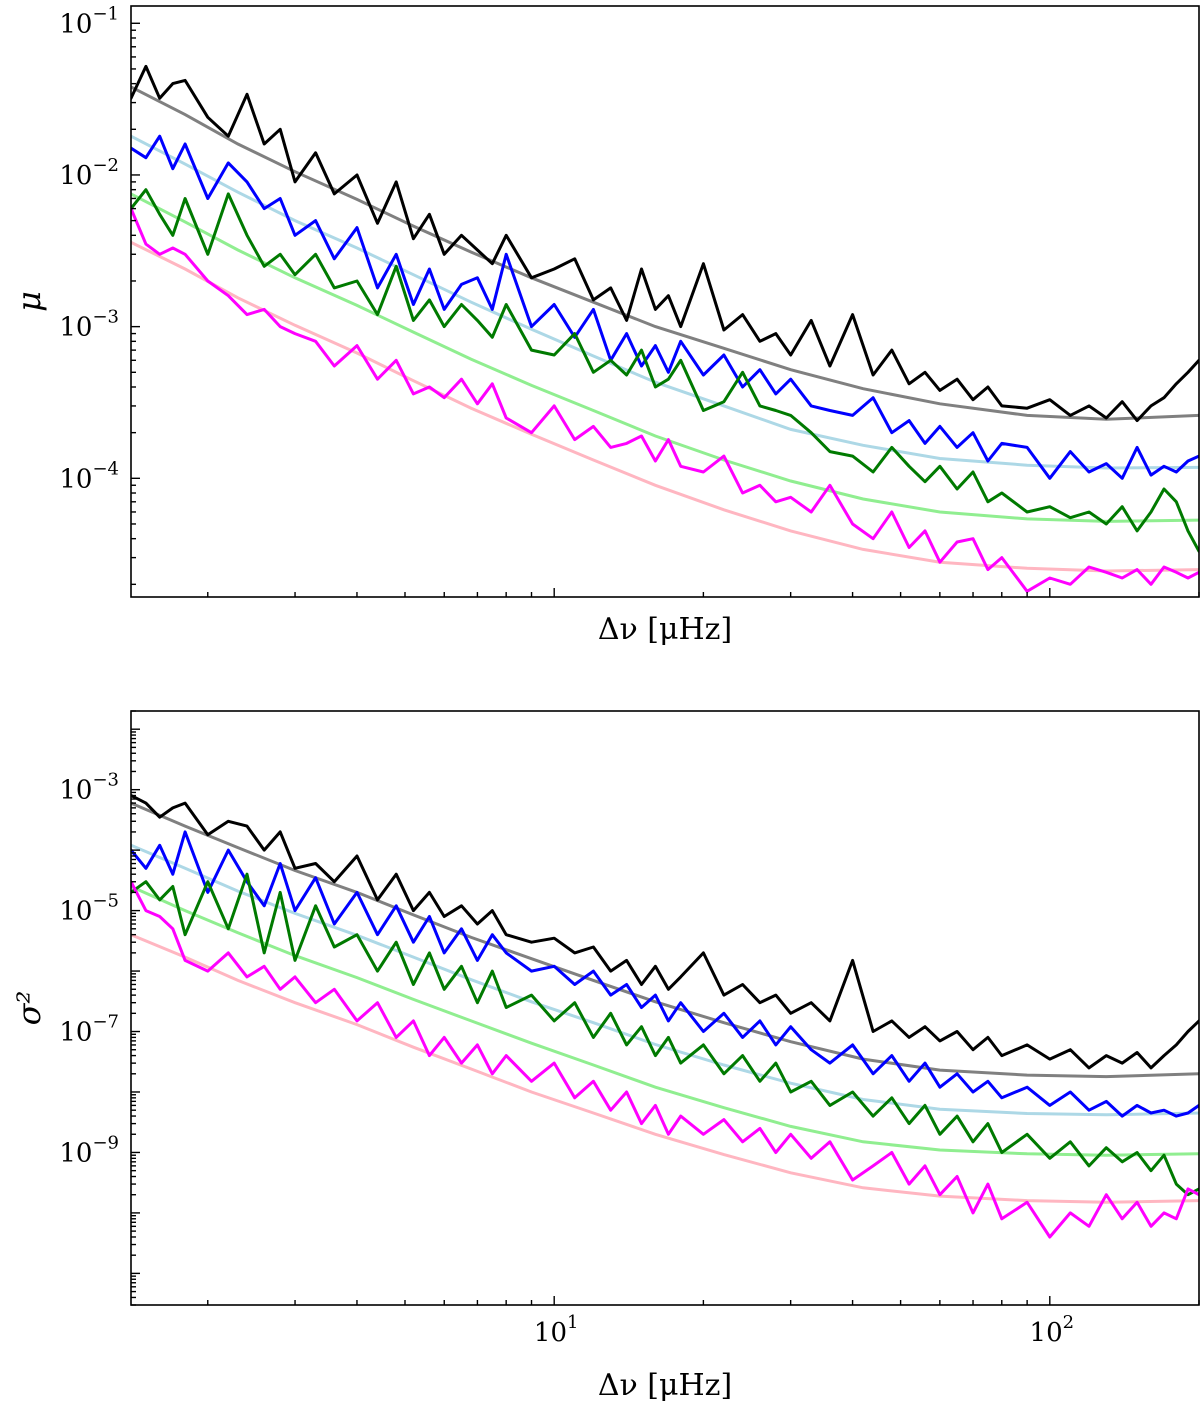 This screenshot has width=1200, height=1402. What do you see at coordinates (29, 1008) in the screenshot?
I see `y-axis-label: σ²` at bounding box center [29, 1008].